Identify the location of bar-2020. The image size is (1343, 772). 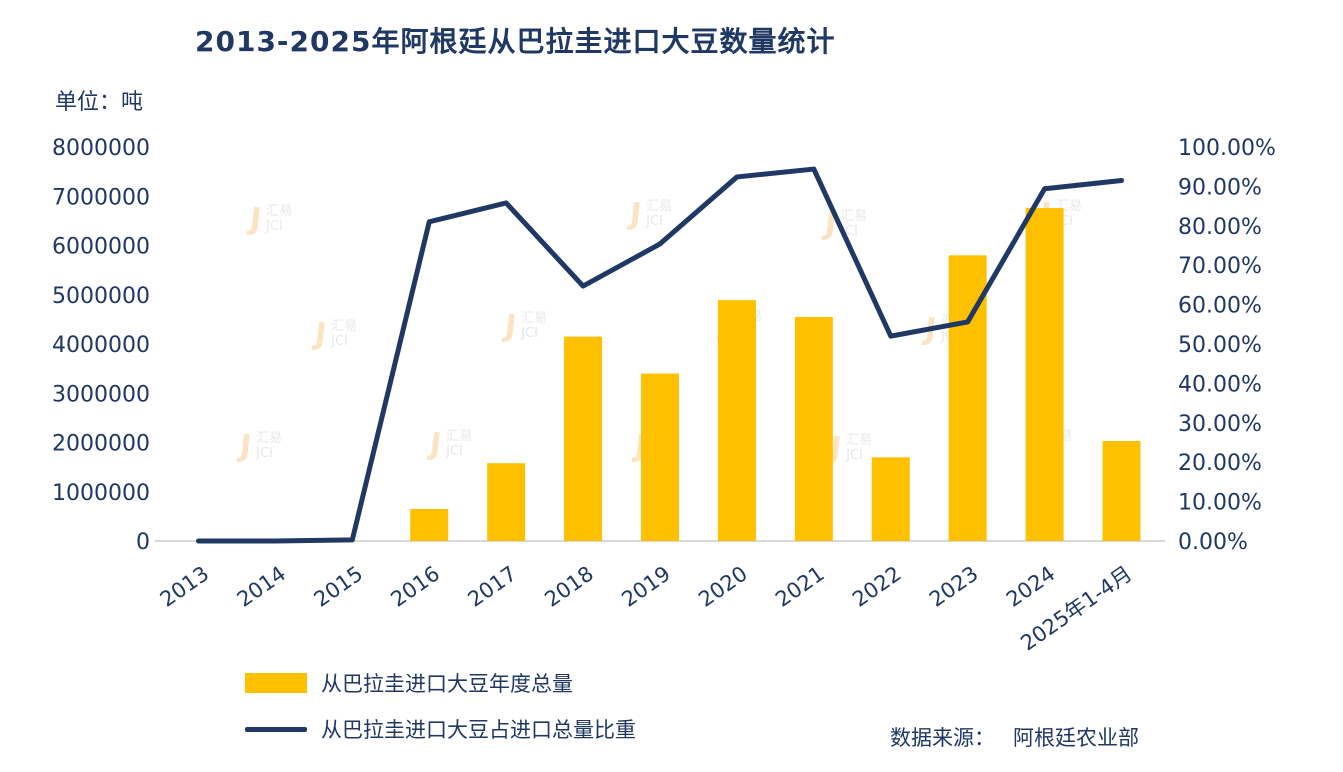
(736, 420).